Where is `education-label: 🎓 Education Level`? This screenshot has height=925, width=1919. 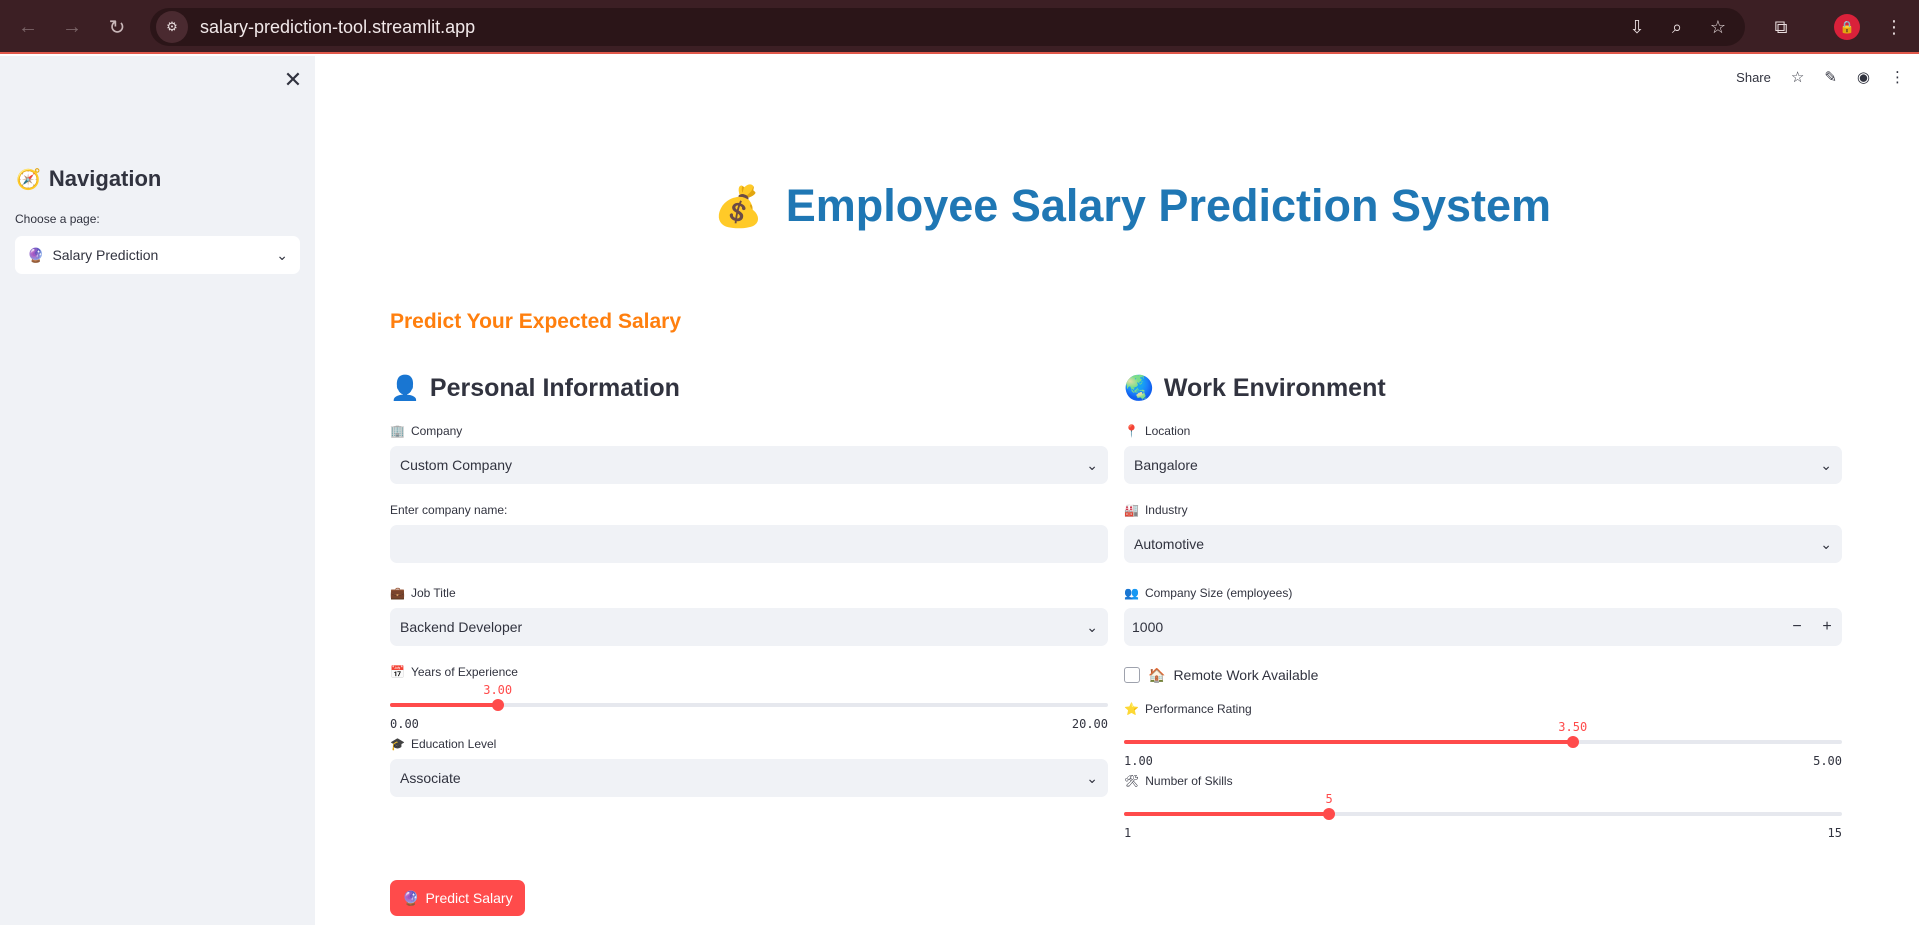 education-label: 🎓 Education Level is located at coordinates (749, 744).